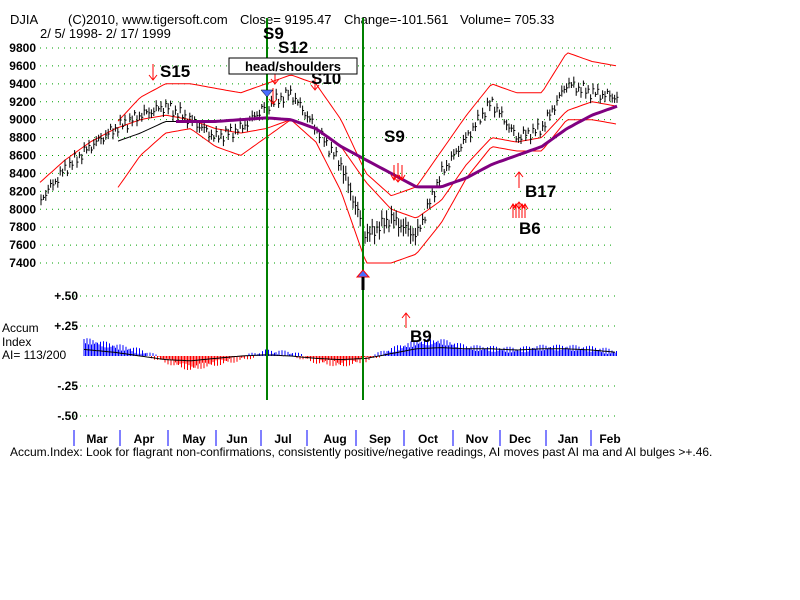 The height and width of the screenshot is (600, 800). Describe the element at coordinates (175, 71) in the screenshot. I see `signal-label: S15` at that location.